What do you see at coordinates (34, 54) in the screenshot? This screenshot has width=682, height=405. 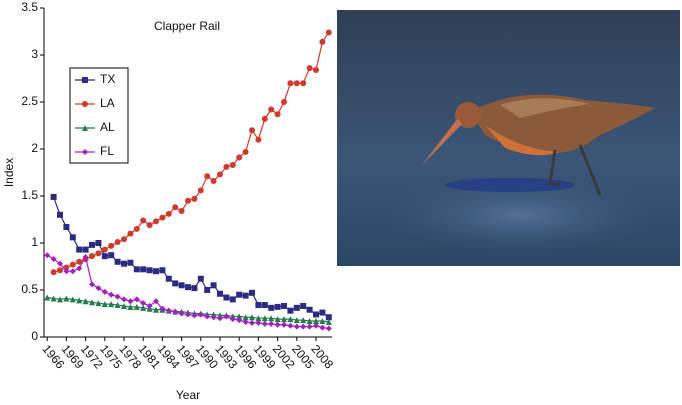 I see `y-tick-label: 3` at bounding box center [34, 54].